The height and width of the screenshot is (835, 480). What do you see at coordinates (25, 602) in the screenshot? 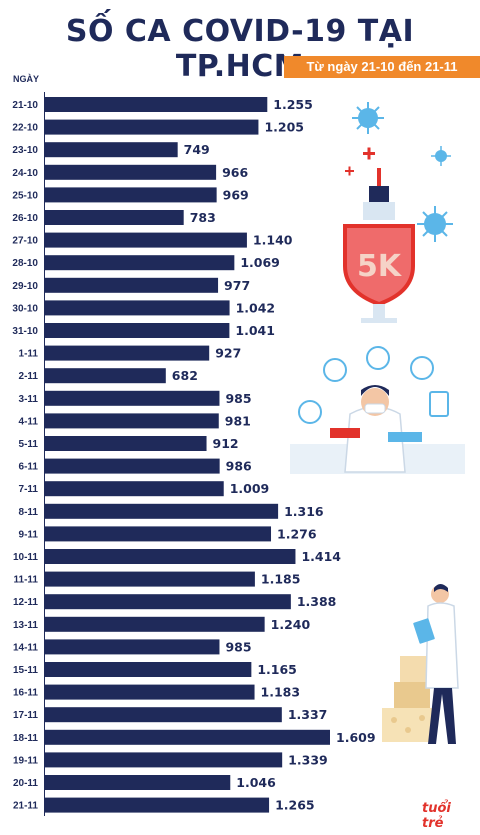
I see `category-label: 12-11` at bounding box center [25, 602].